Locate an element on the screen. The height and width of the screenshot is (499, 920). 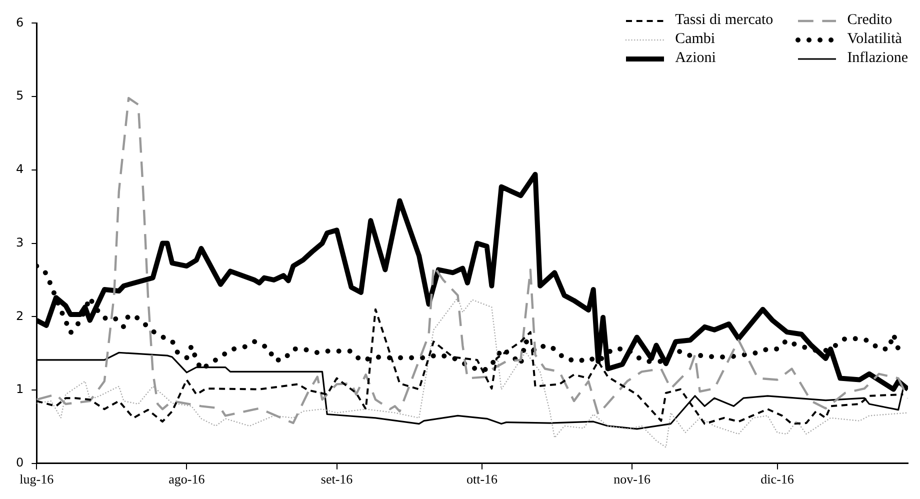
legend-label: Inflazione is located at coordinates (877, 58).